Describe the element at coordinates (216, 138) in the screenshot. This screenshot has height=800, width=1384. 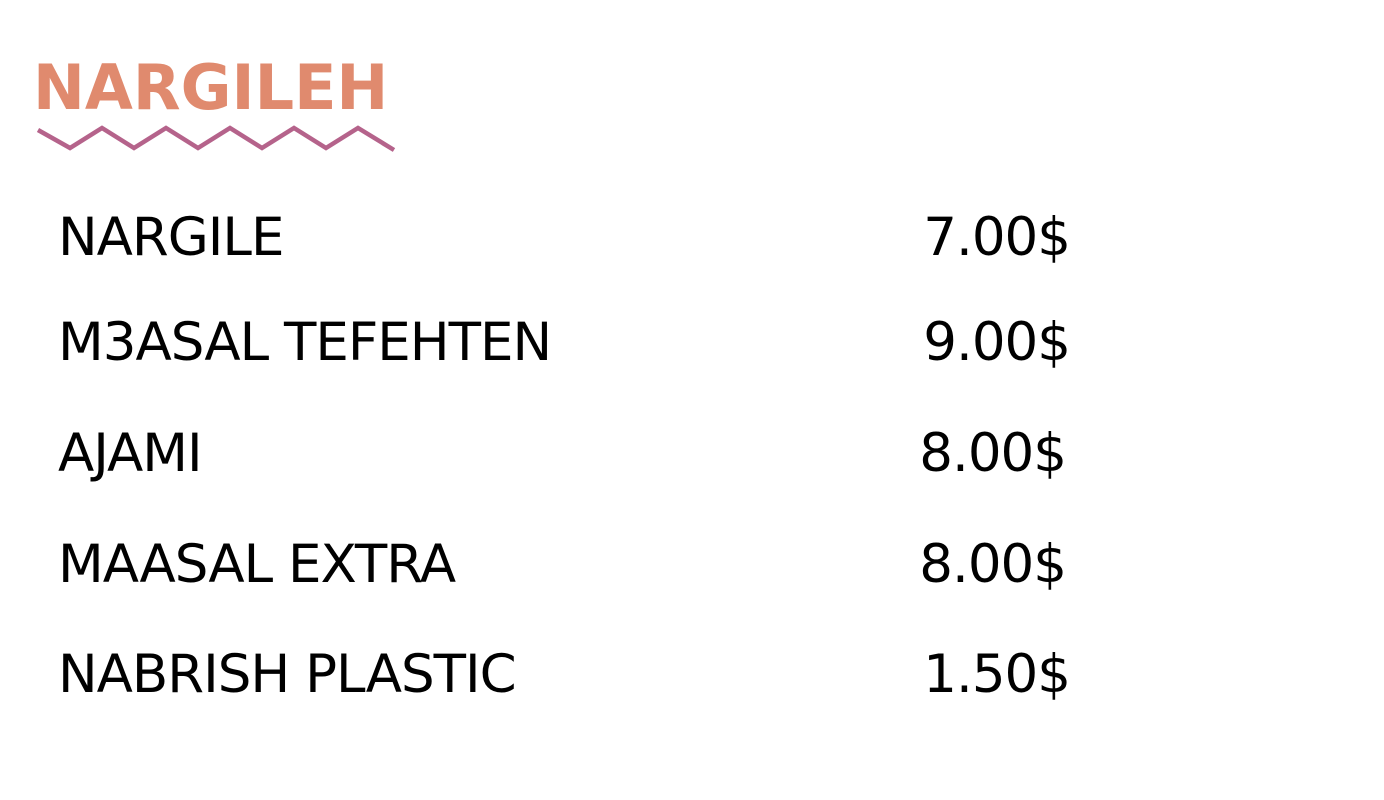
I see `zigzag-underline-icon` at that location.